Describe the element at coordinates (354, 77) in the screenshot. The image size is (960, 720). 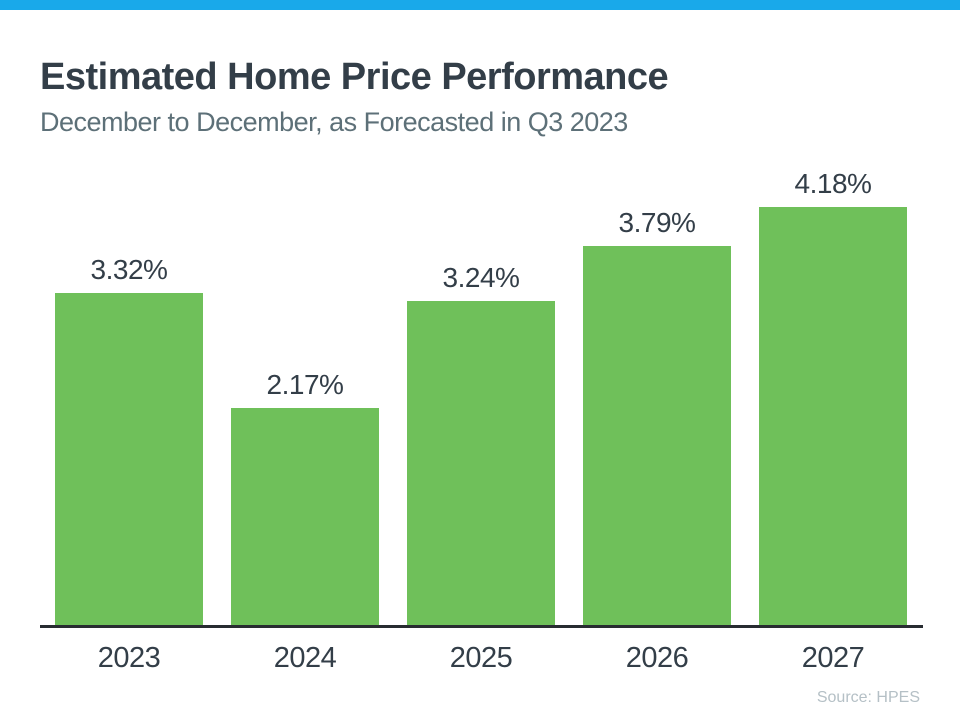
I see `chart-title: Estimated Home Price Performance` at that location.